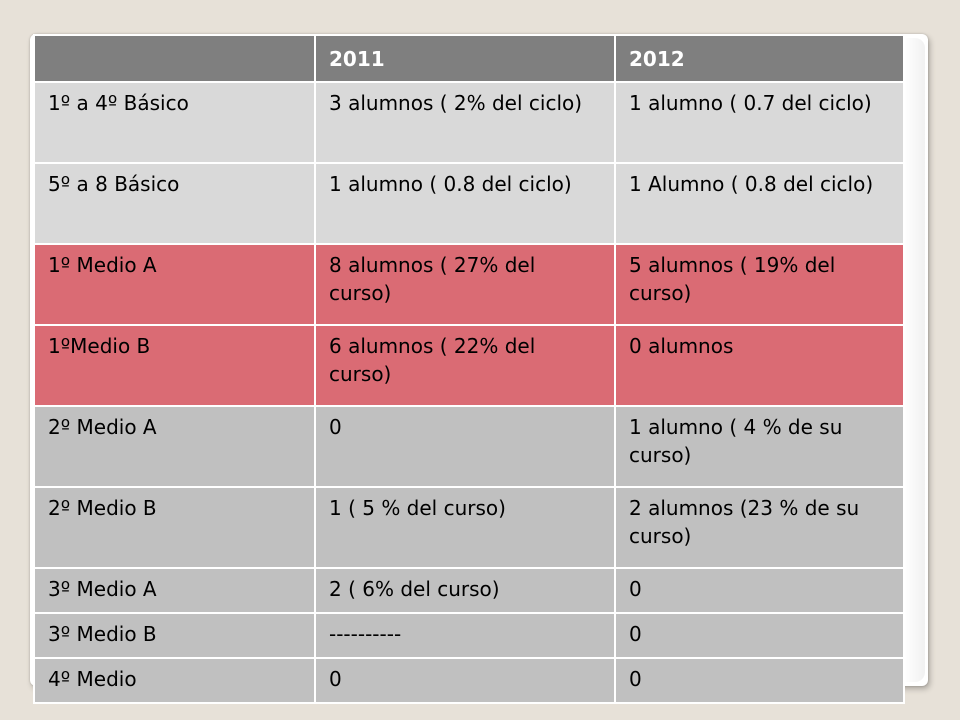  I want to click on cell-2012: 1 Alumno ( 0.8 del ciclo), so click(759, 203).